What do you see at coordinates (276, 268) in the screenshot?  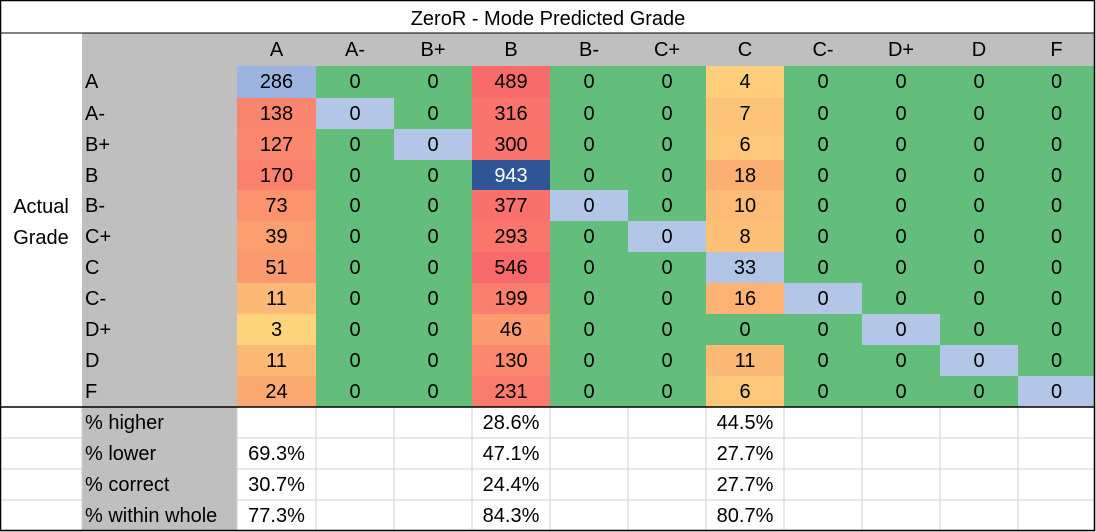 I see `cell-value-C-A: 51` at bounding box center [276, 268].